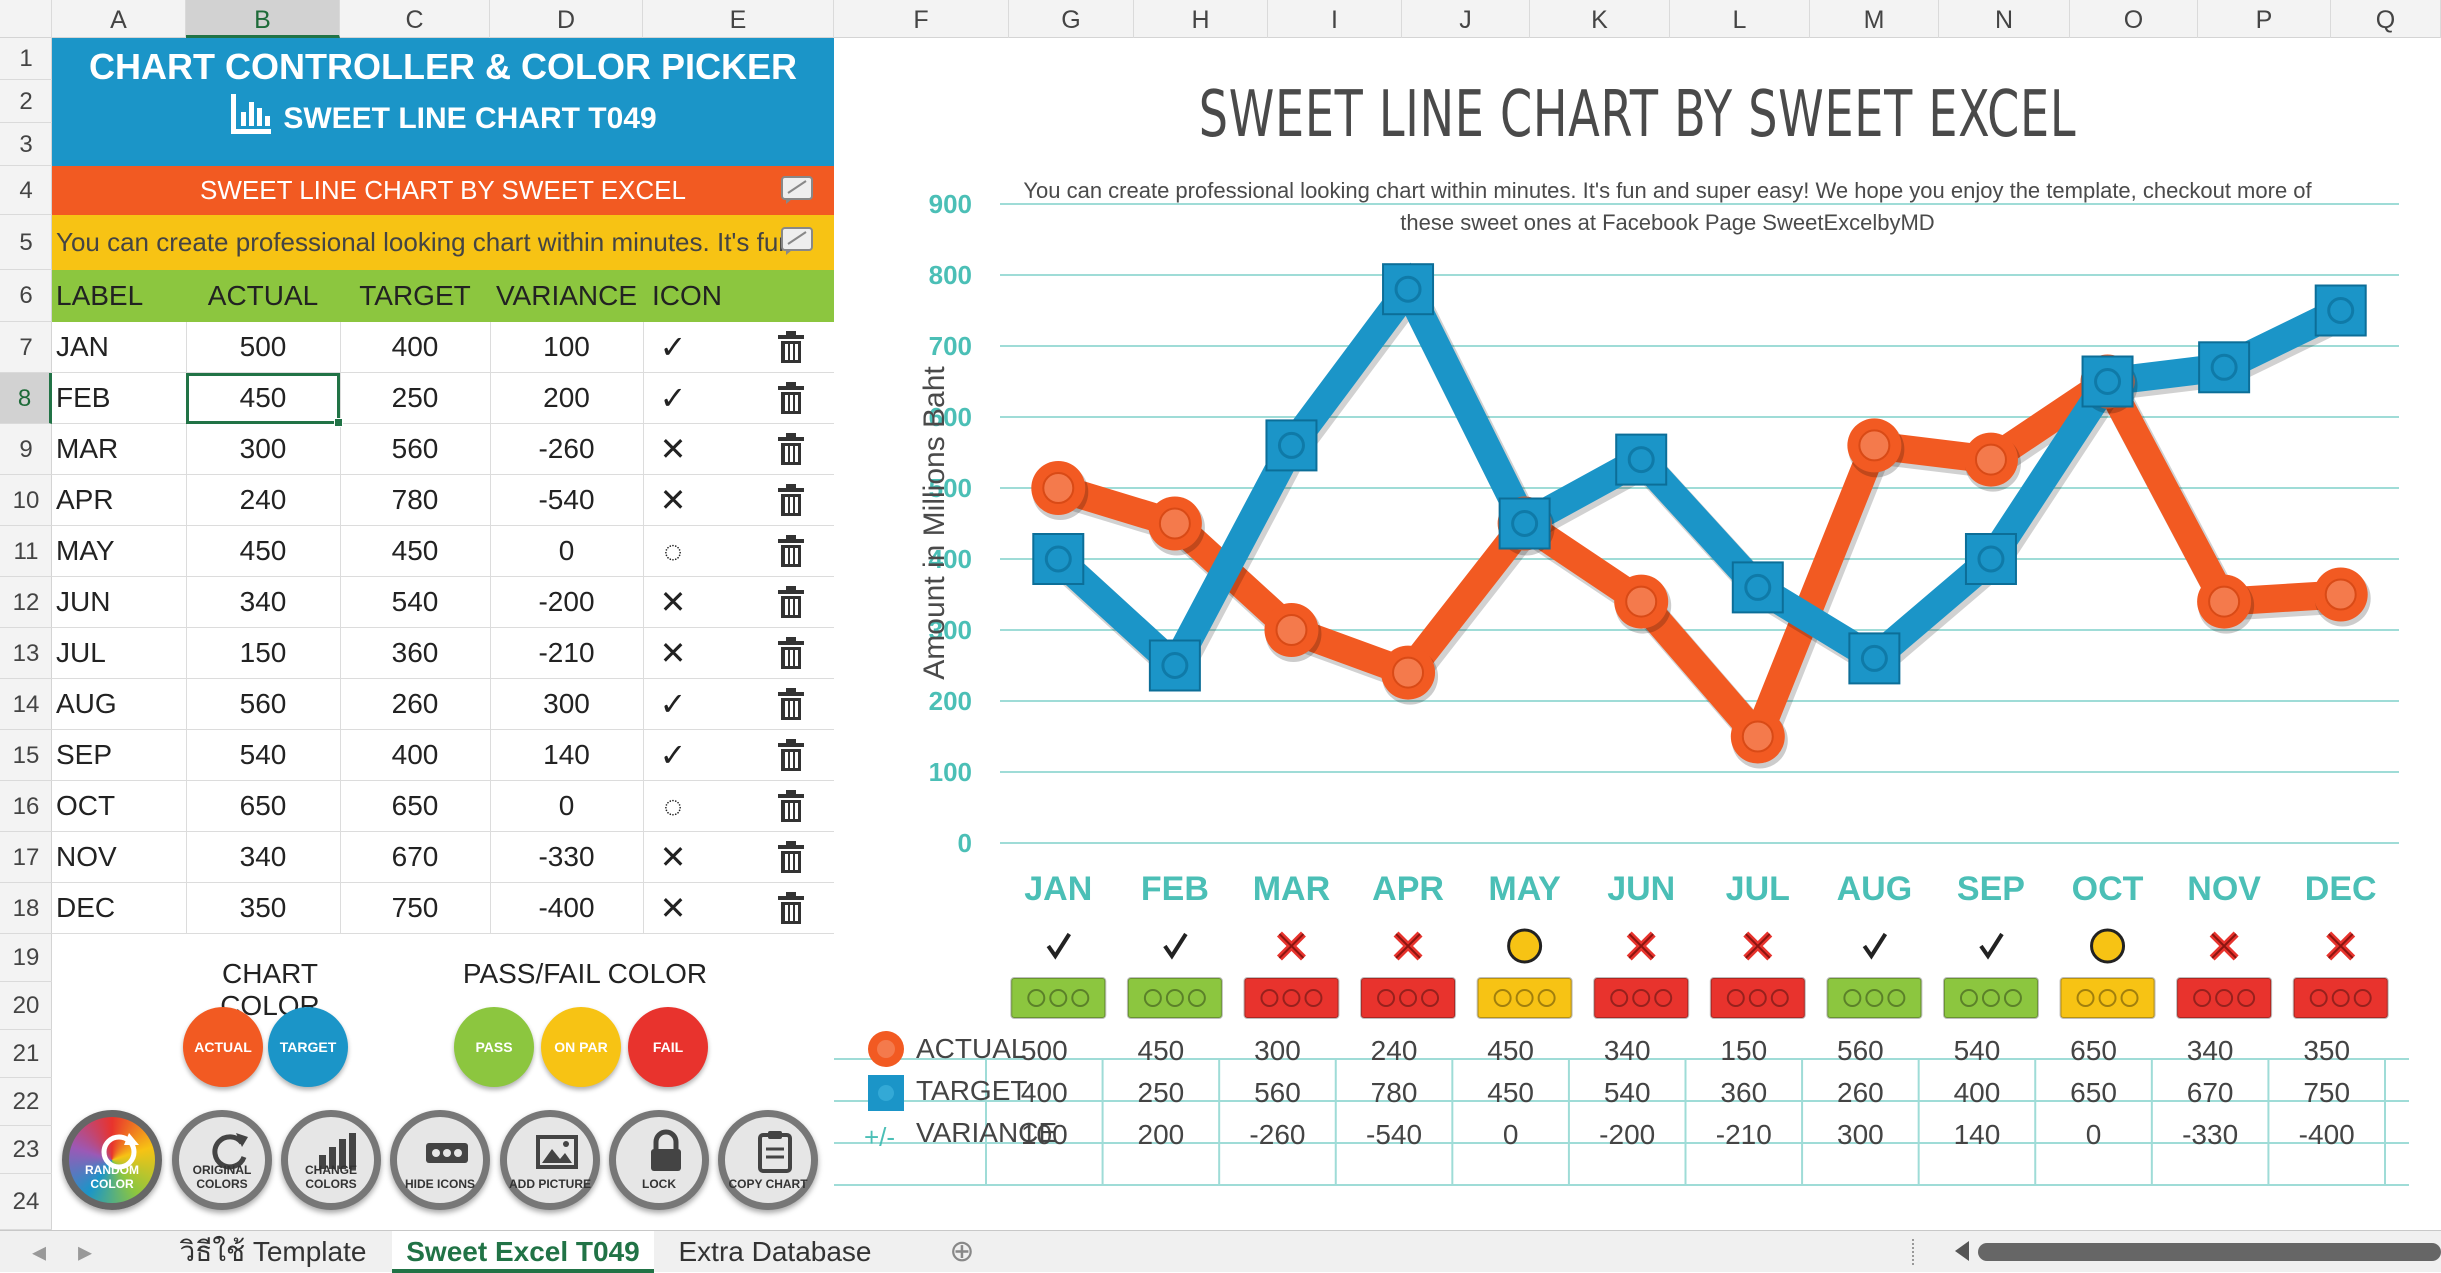  Describe the element at coordinates (263, 703) in the screenshot. I see `cell-actual: 560` at that location.